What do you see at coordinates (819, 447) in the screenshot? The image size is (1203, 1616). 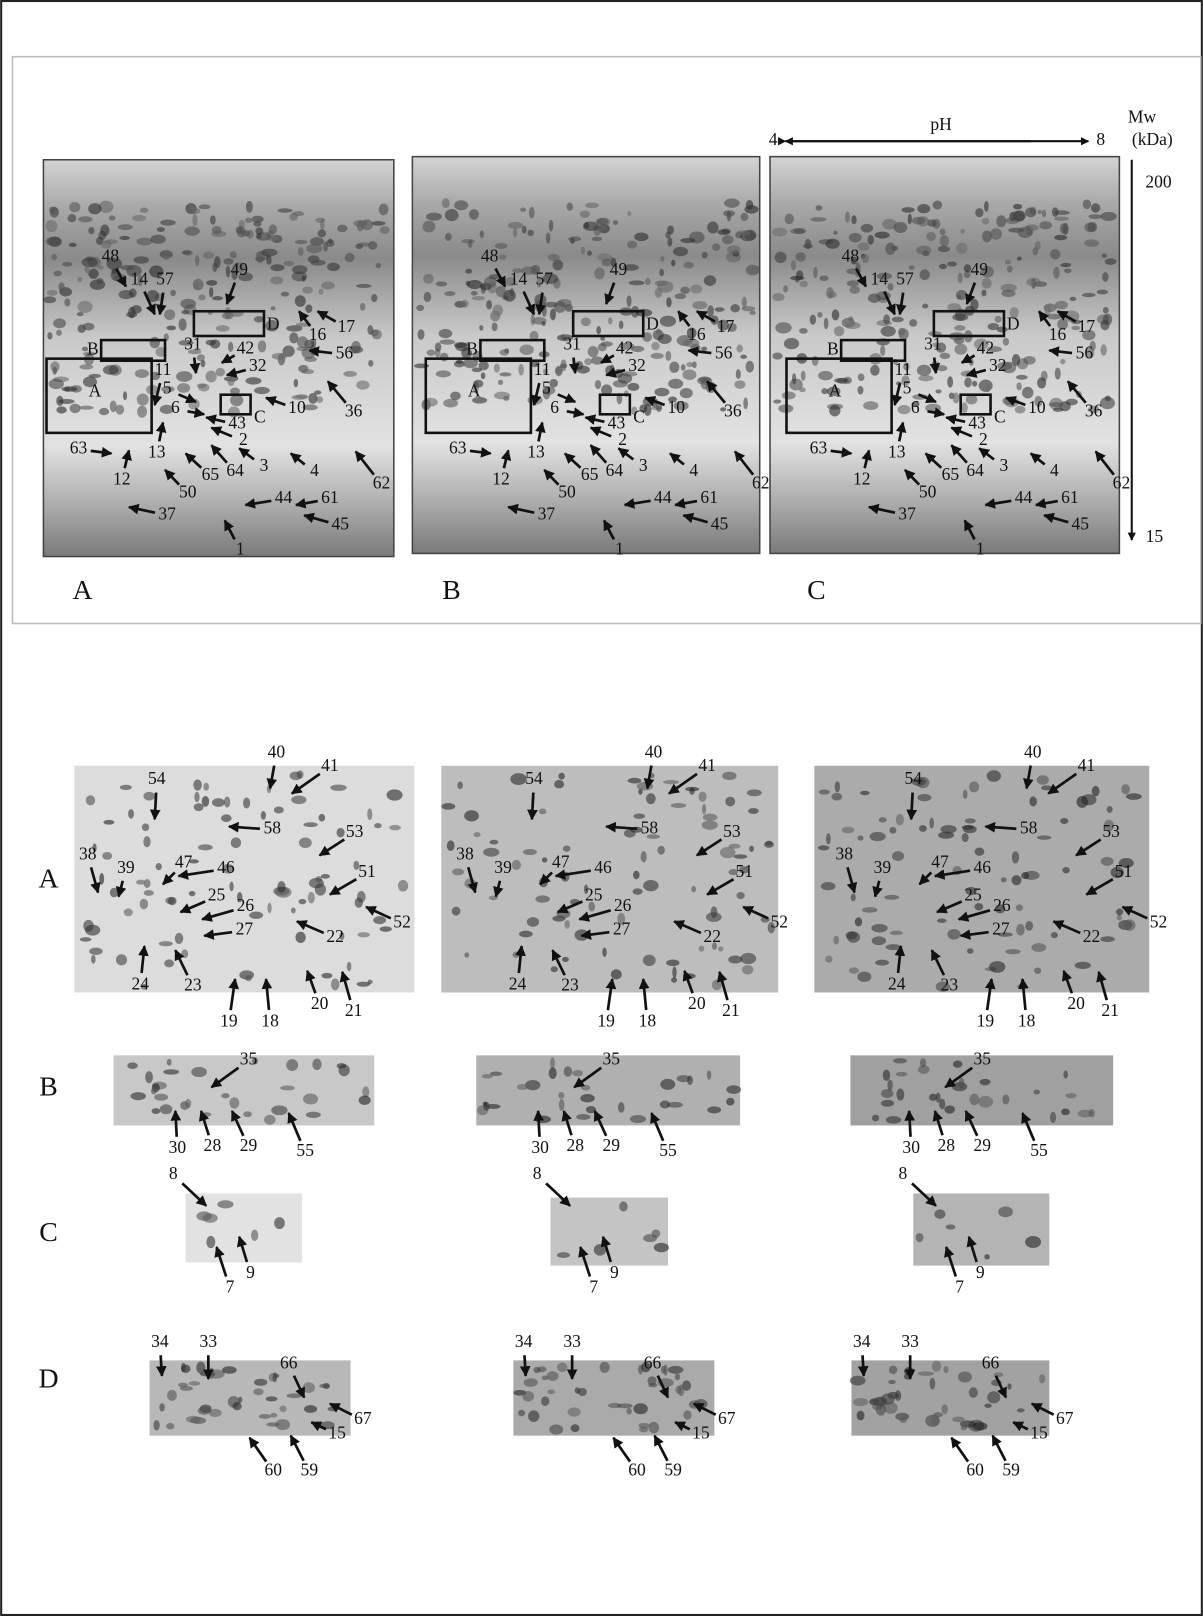 I see `spot-label: 63` at bounding box center [819, 447].